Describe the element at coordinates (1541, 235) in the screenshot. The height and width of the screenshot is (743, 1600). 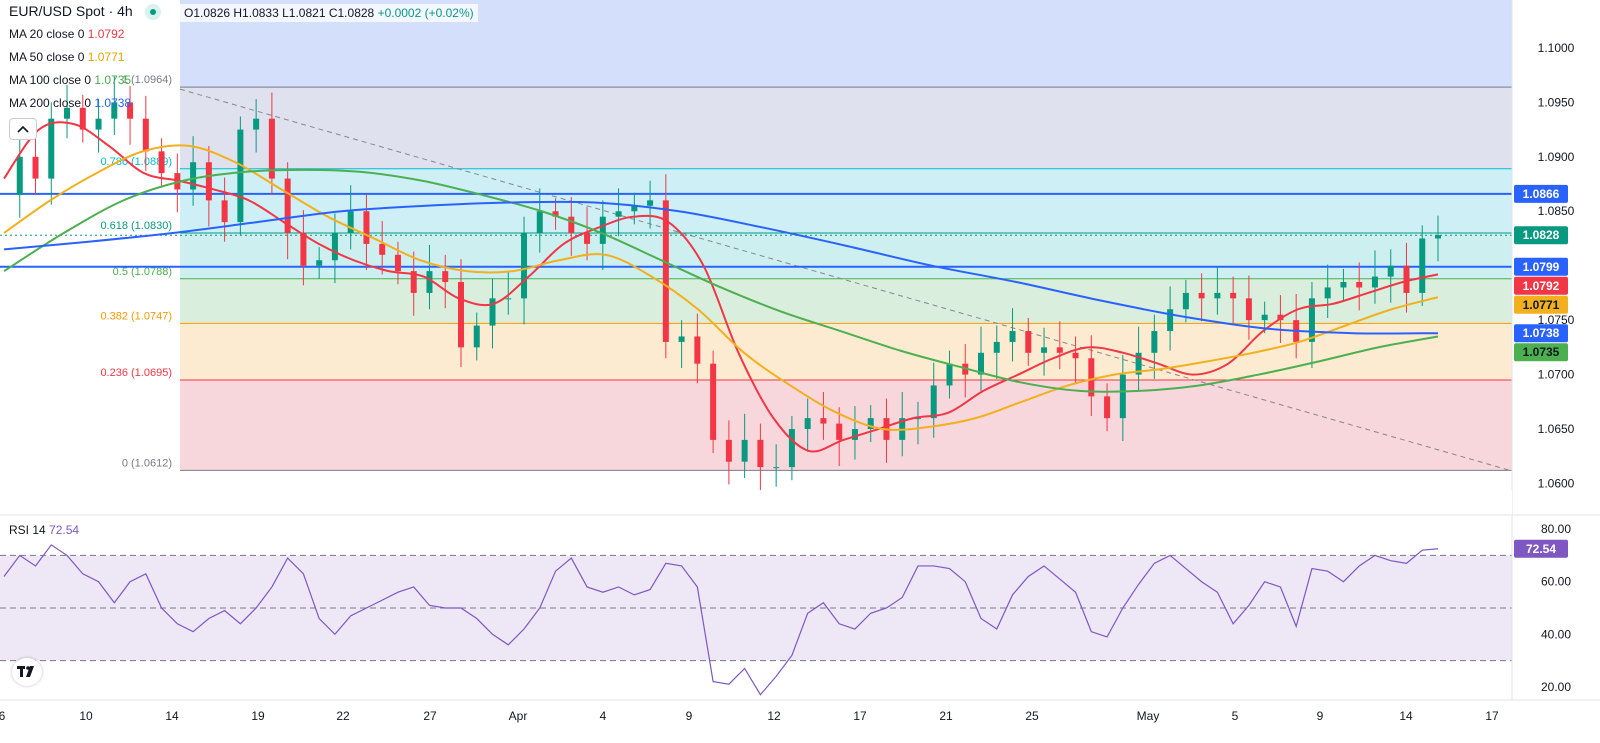
I see `price-label-text: 1.0828` at that location.